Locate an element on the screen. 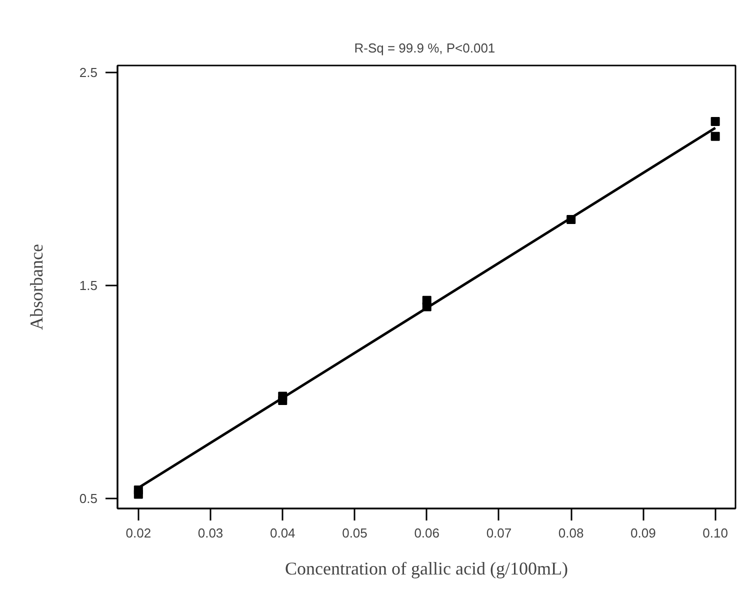 The width and height of the screenshot is (738, 598). x-tick-label: 0.03 is located at coordinates (211, 533).